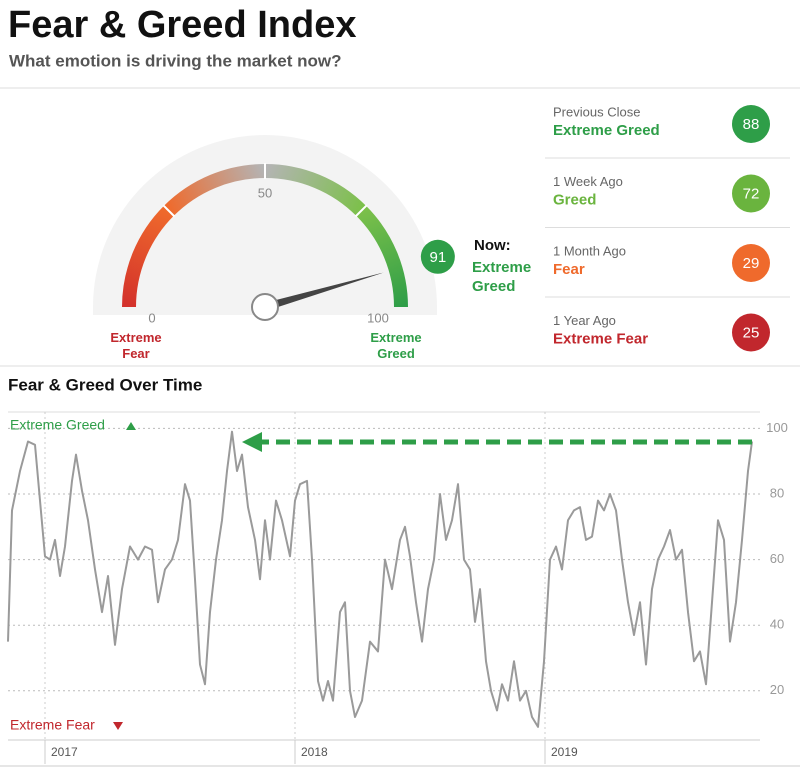  What do you see at coordinates (105, 384) in the screenshot?
I see `chart-title: Fear & Greed Over Time` at bounding box center [105, 384].